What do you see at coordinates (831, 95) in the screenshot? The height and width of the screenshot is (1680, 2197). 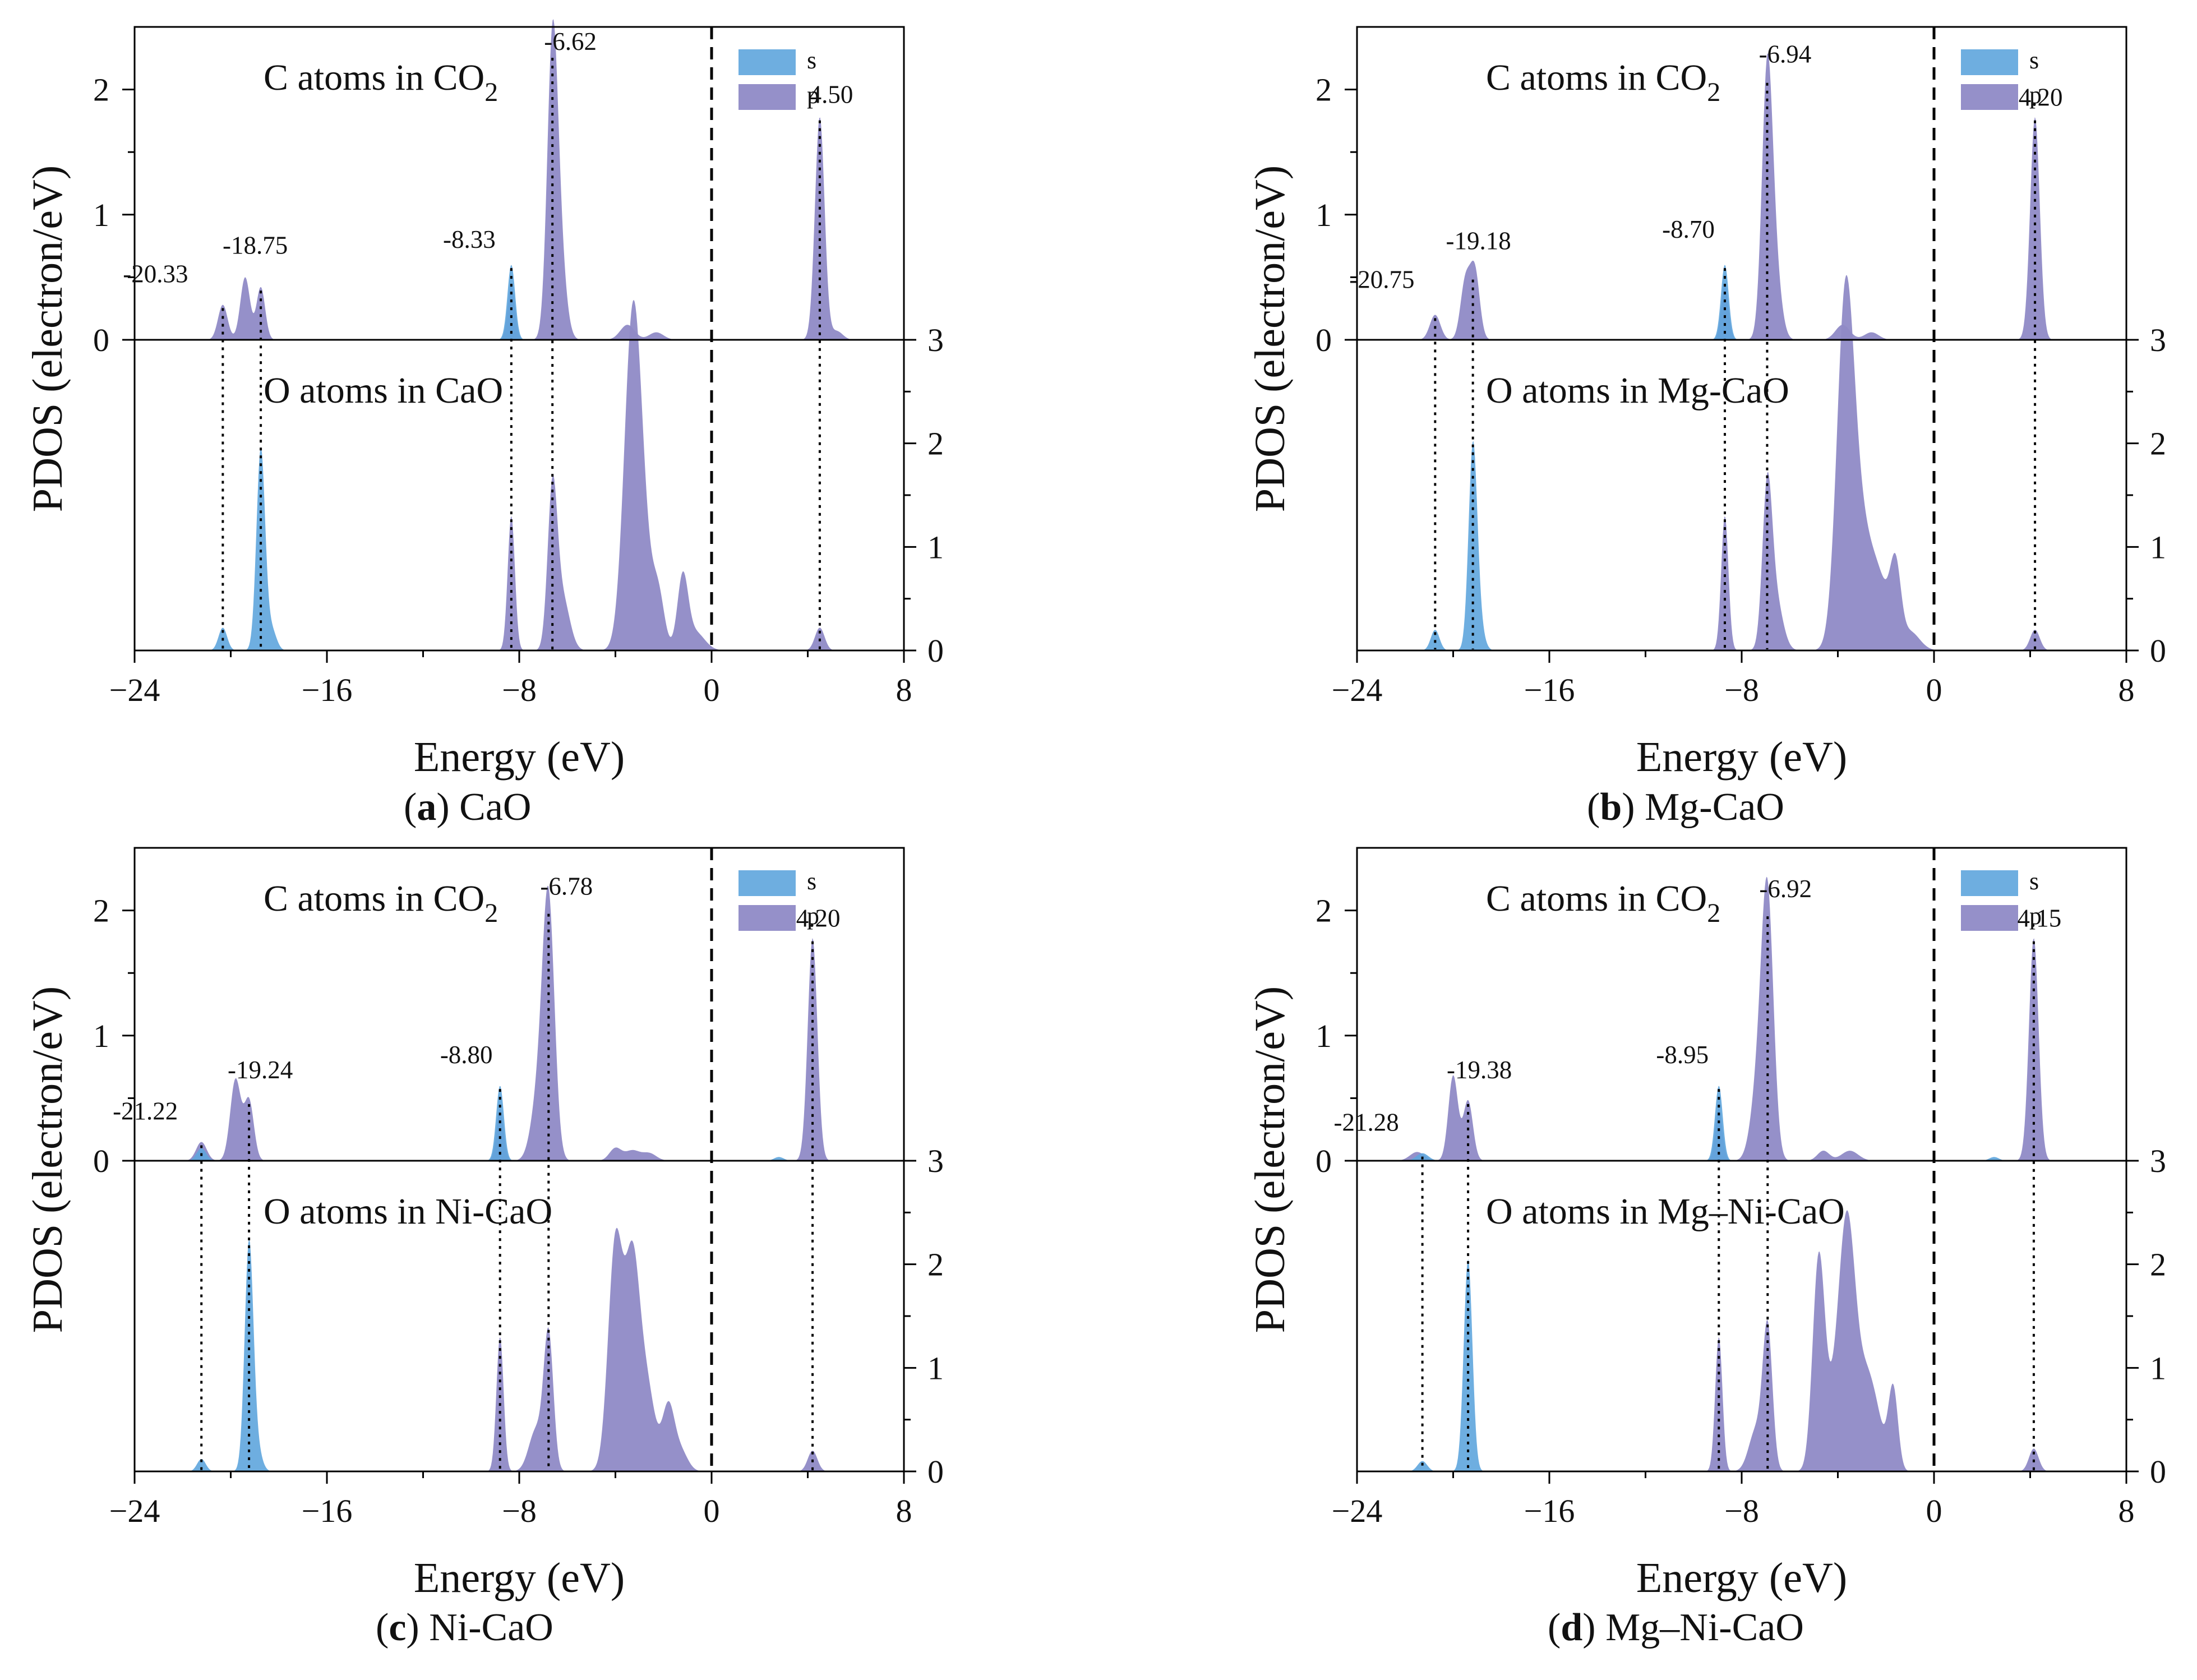 I see `peak-label-4: 4.50` at bounding box center [831, 95].